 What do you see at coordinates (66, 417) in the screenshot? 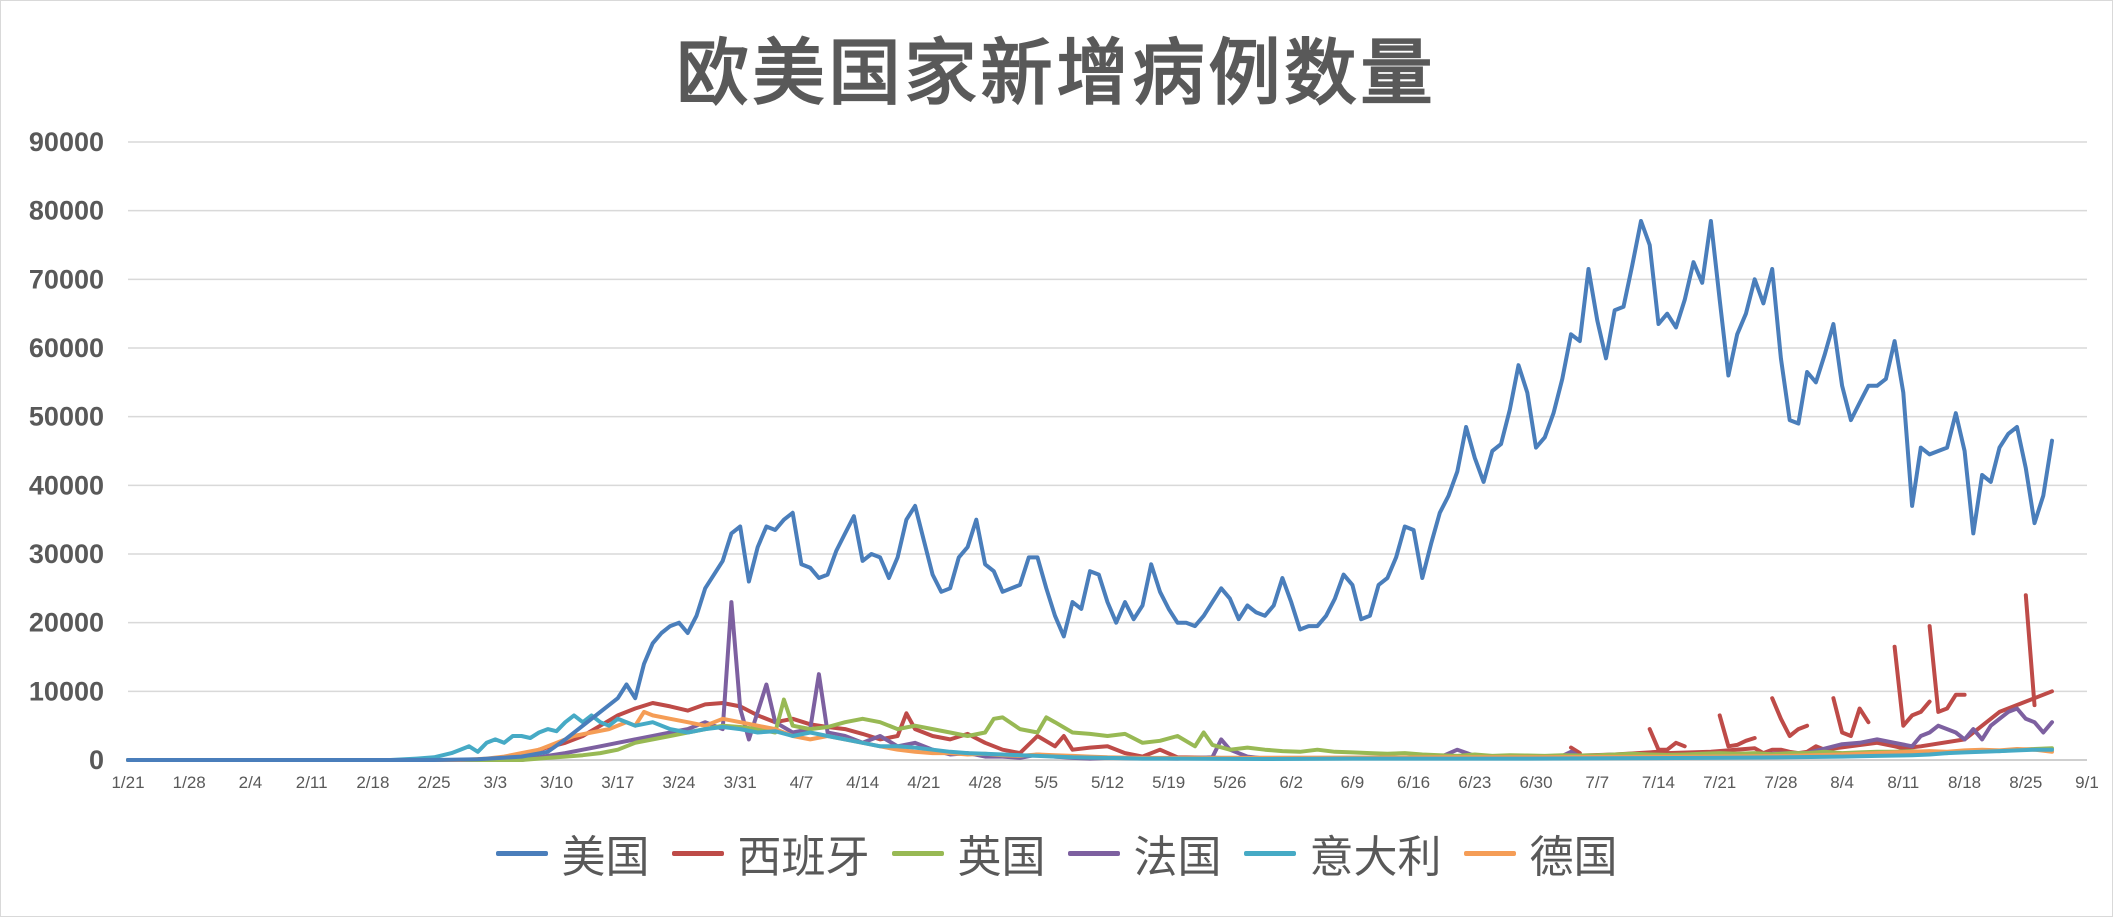
I see `y-tick-label: 50000` at bounding box center [66, 417].